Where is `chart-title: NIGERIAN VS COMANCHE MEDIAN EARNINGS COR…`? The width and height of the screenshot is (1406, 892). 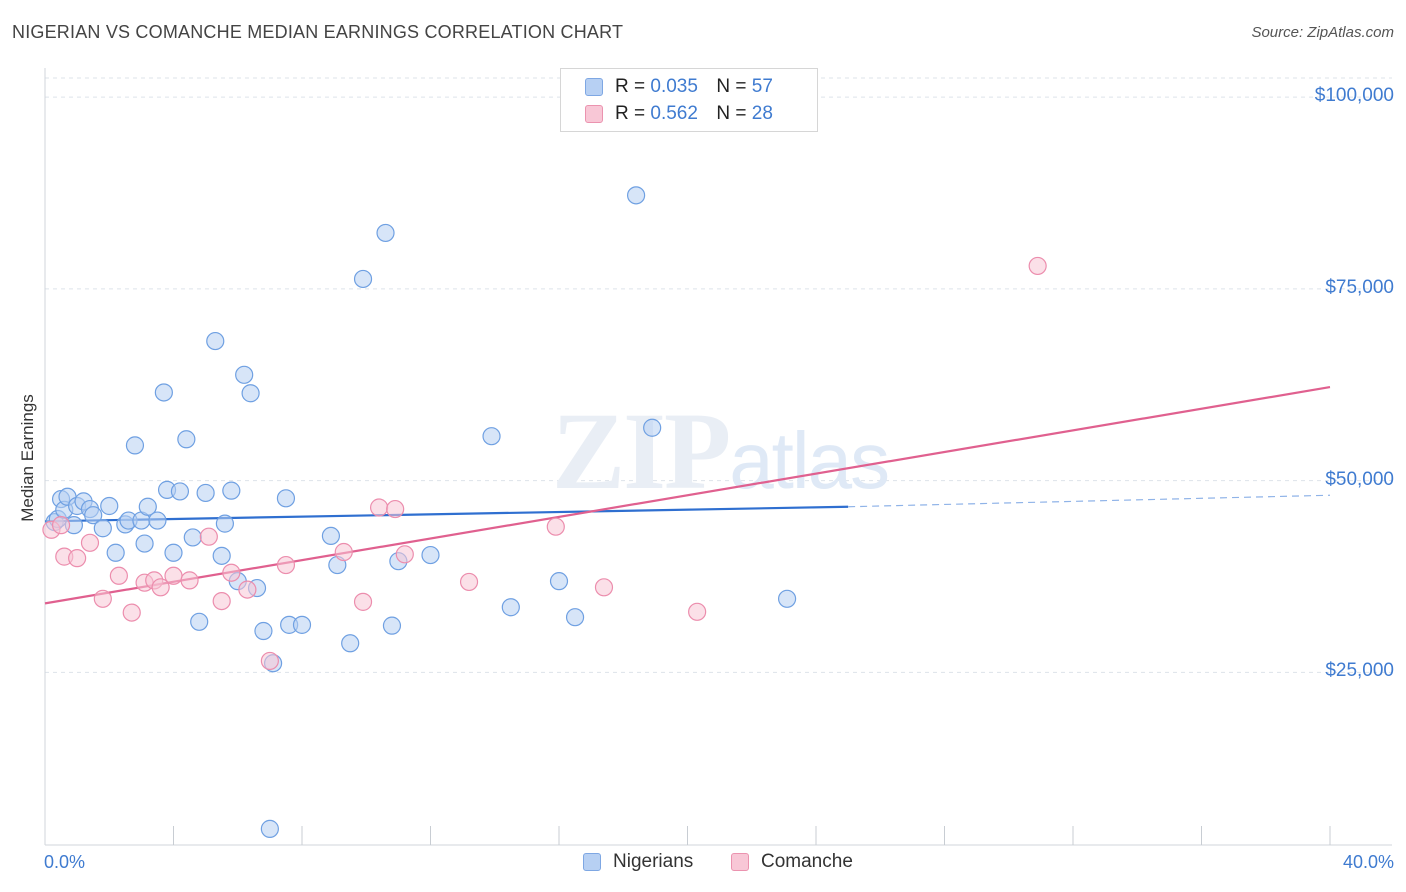
chart-title: NIGERIAN VS COMANCHE MEDIAN EARNINGS COR… is located at coordinates (318, 32).